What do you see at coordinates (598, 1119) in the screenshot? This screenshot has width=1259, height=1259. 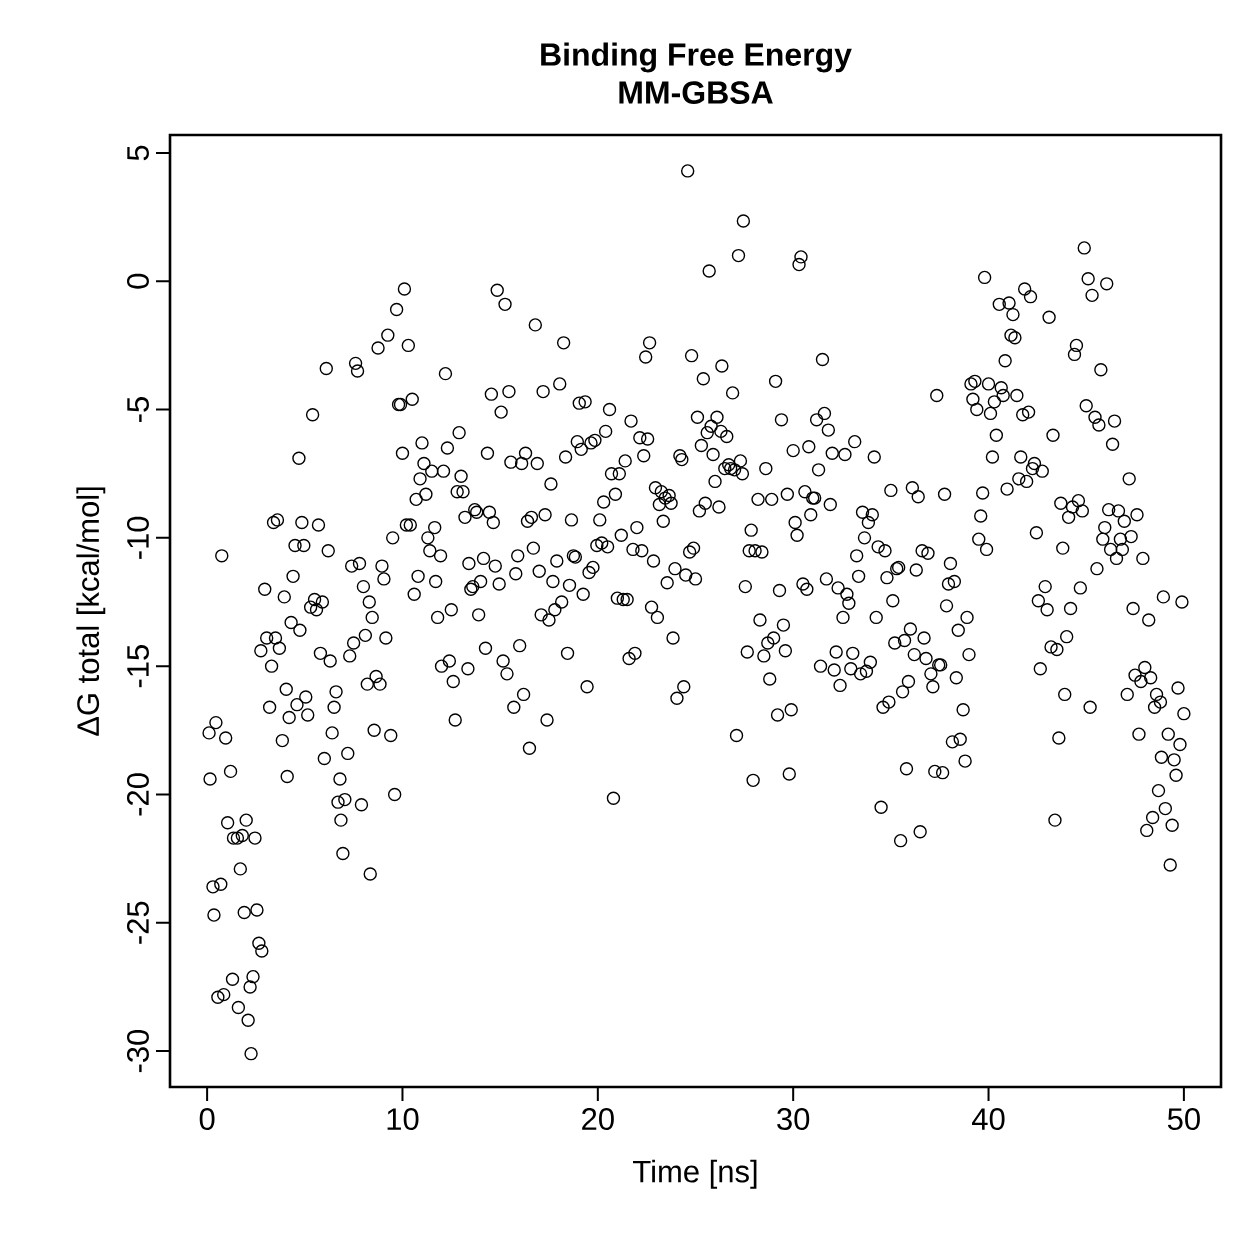 I see `x-tick-label: 20` at bounding box center [598, 1119].